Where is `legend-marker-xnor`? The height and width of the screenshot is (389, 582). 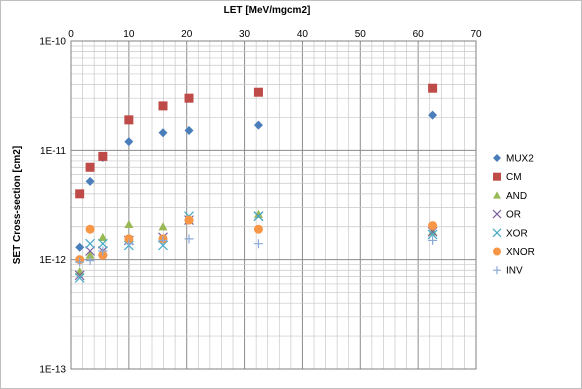 legend-marker-xnor is located at coordinates (497, 251).